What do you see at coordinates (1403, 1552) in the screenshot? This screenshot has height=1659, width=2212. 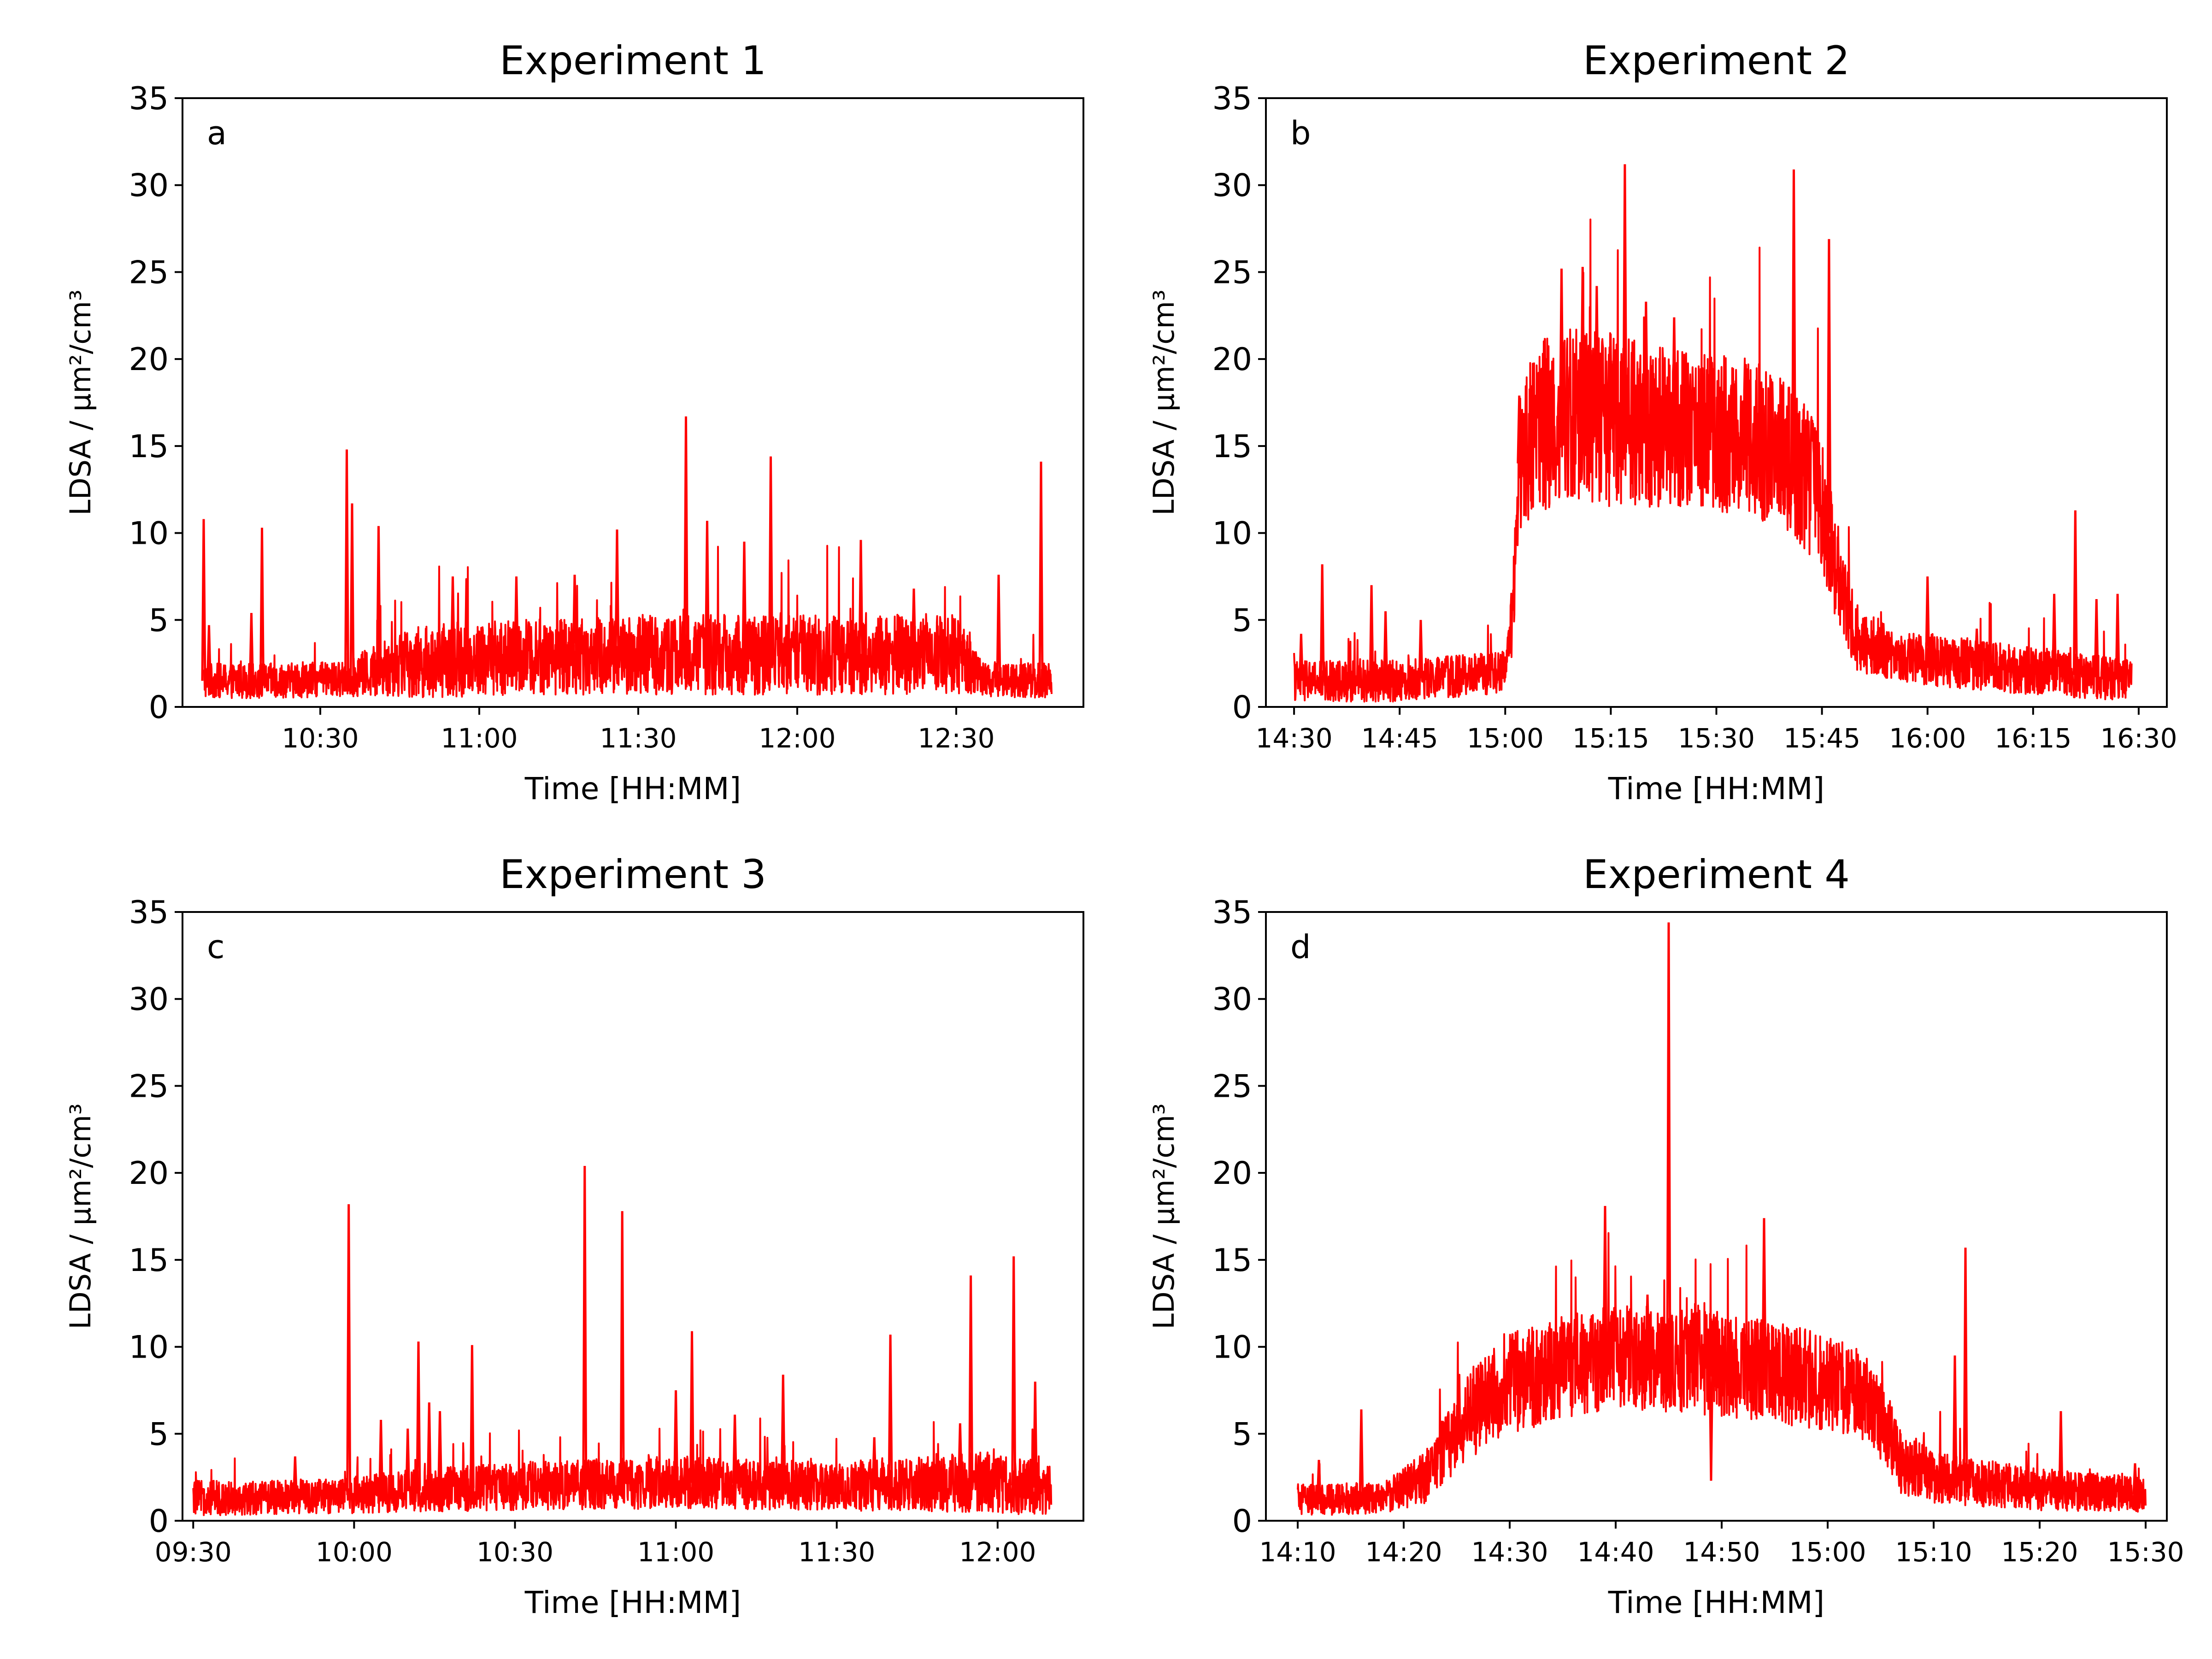 I see `x-tick-label: 14:20` at bounding box center [1403, 1552].